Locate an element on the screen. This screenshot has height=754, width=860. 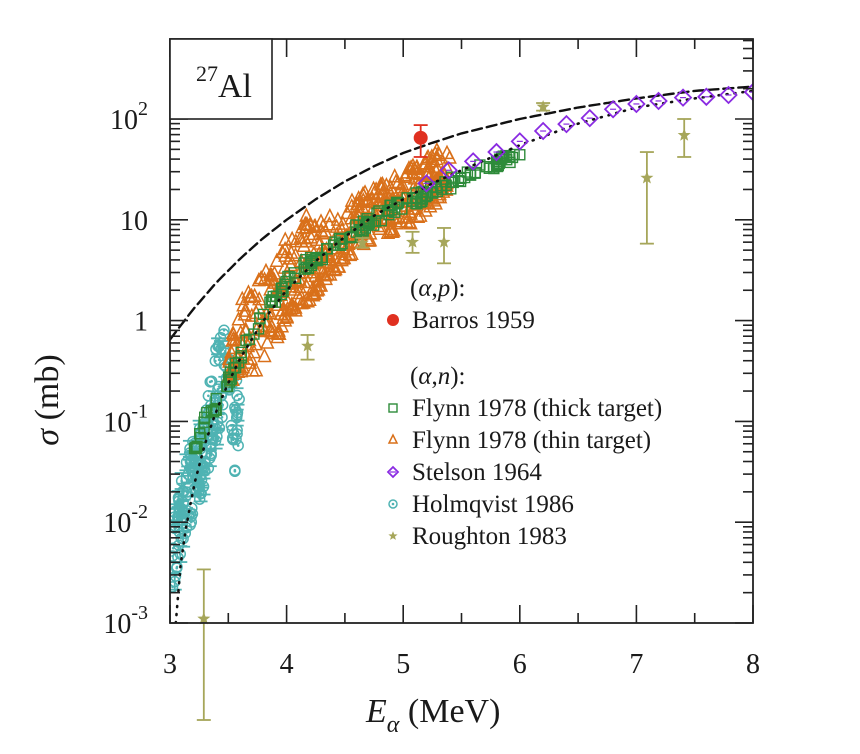
x-tick-label: 7 is located at coordinates (636, 664).